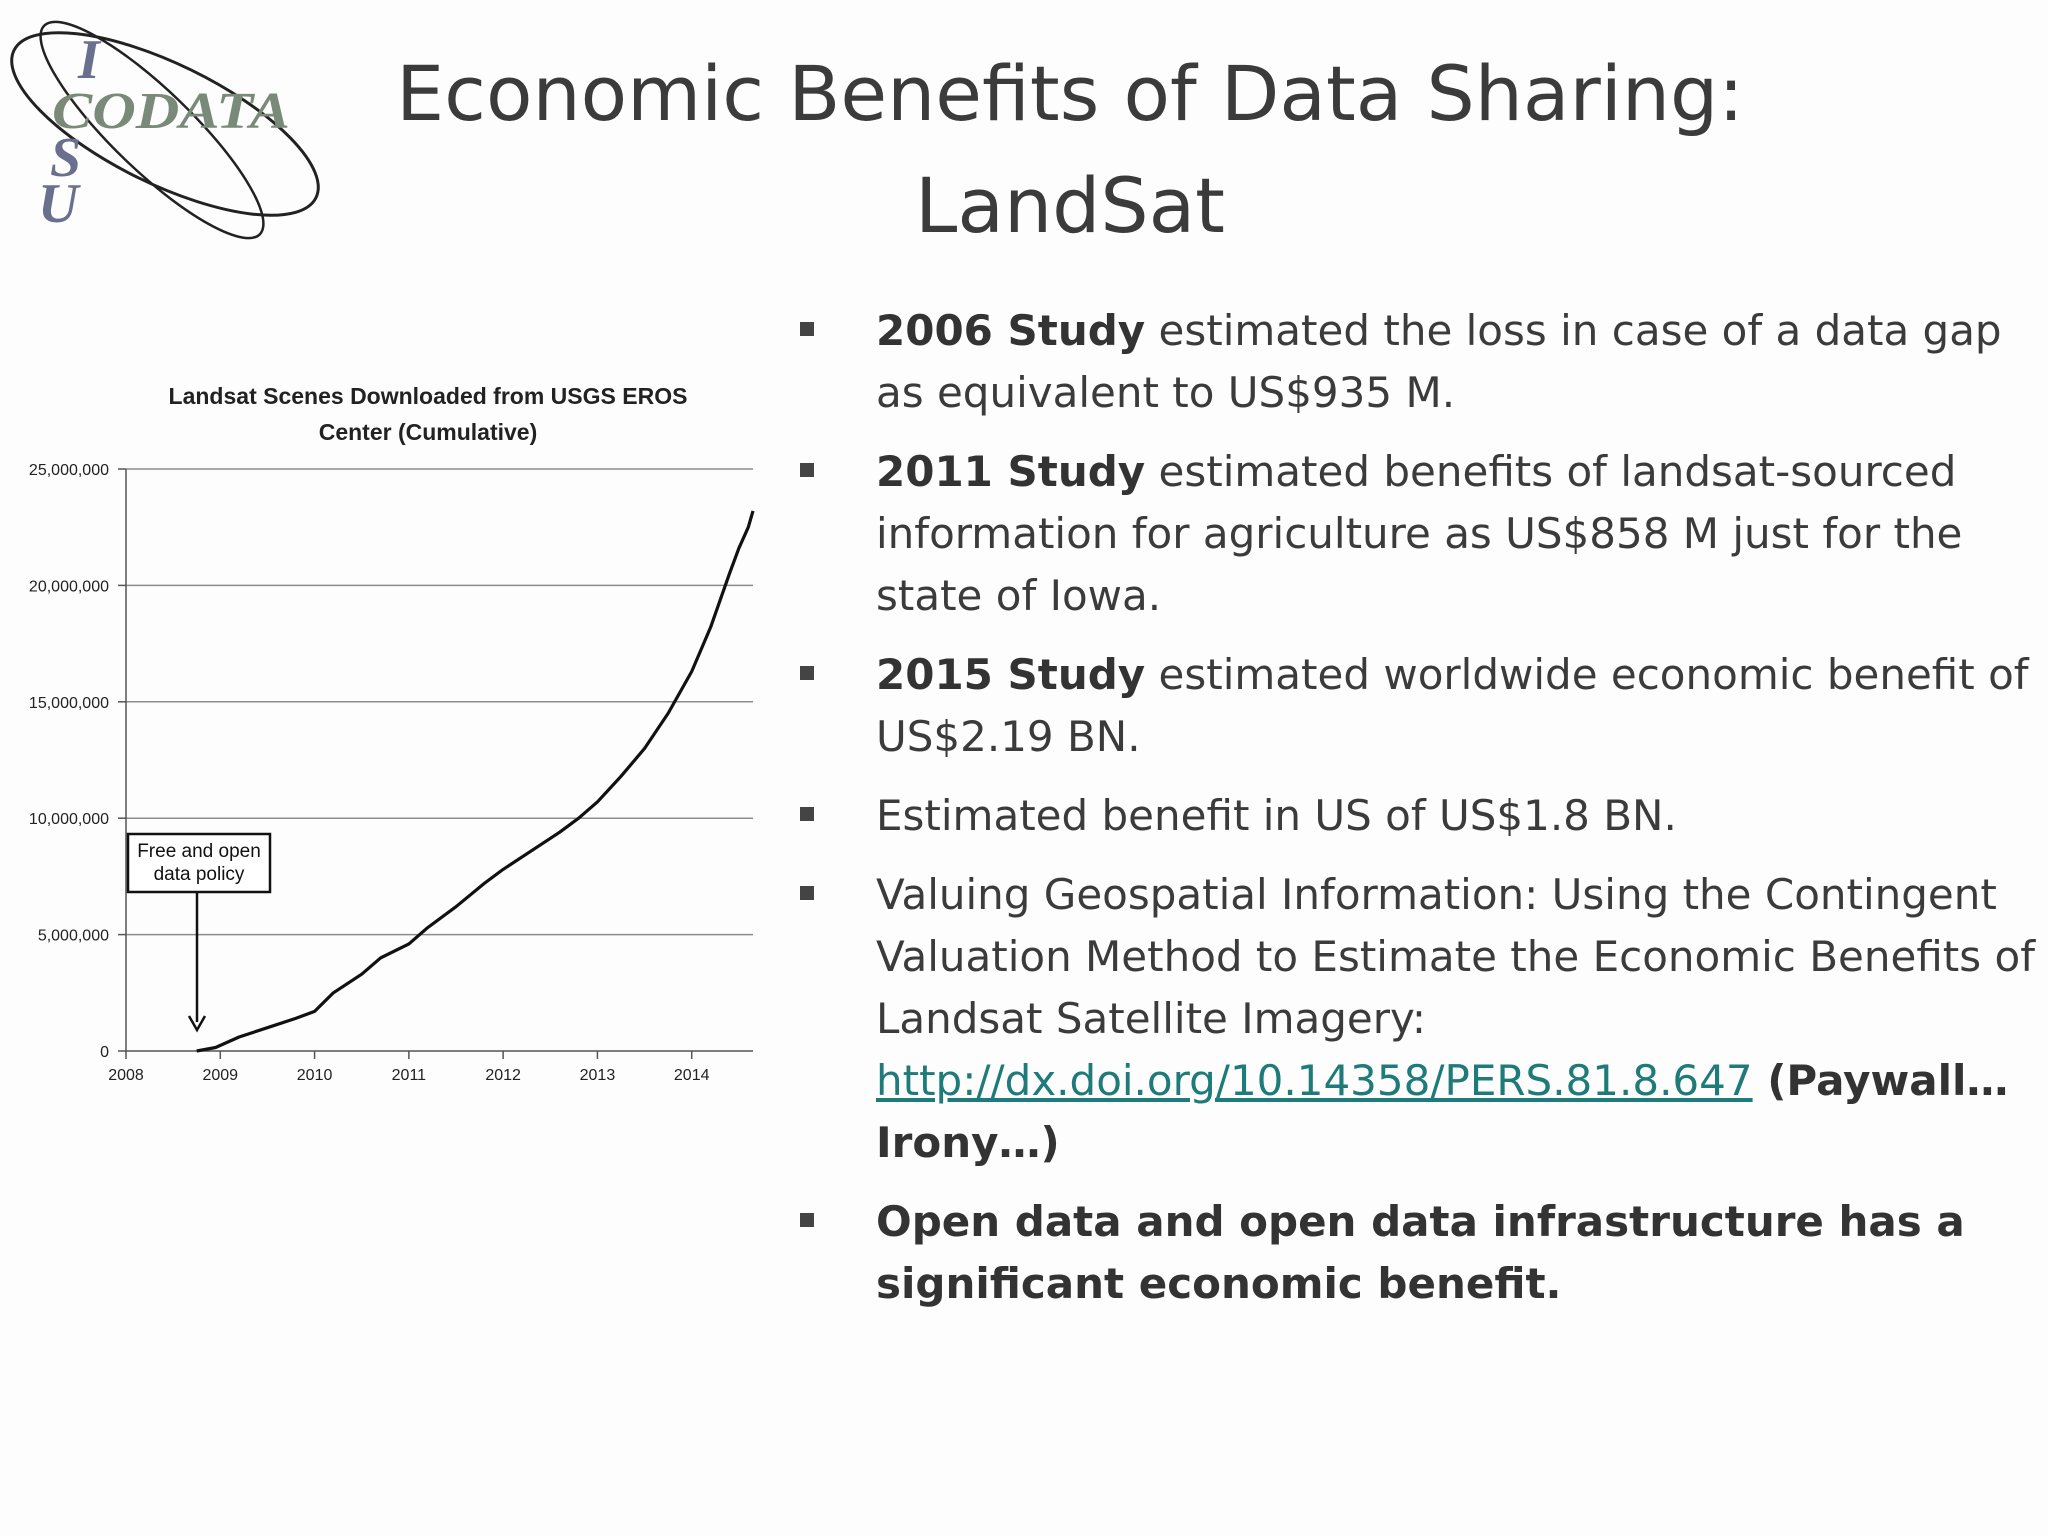 The image size is (2048, 1536). I want to click on logo-letter-s: S, so click(65, 158).